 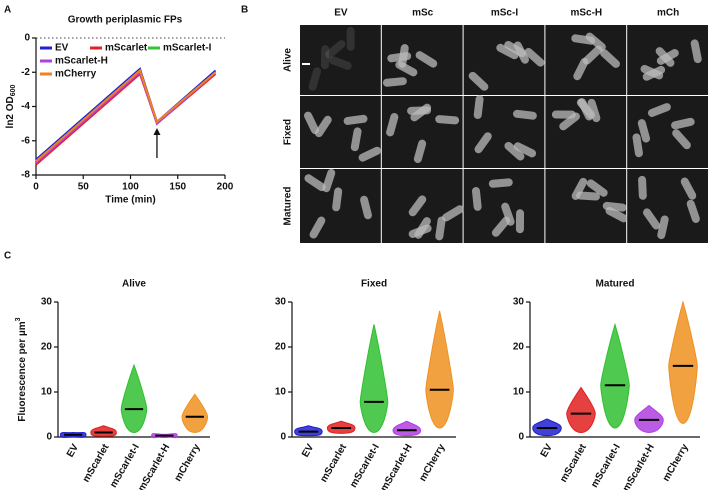 I want to click on row-label: Fixed, so click(x=288, y=132).